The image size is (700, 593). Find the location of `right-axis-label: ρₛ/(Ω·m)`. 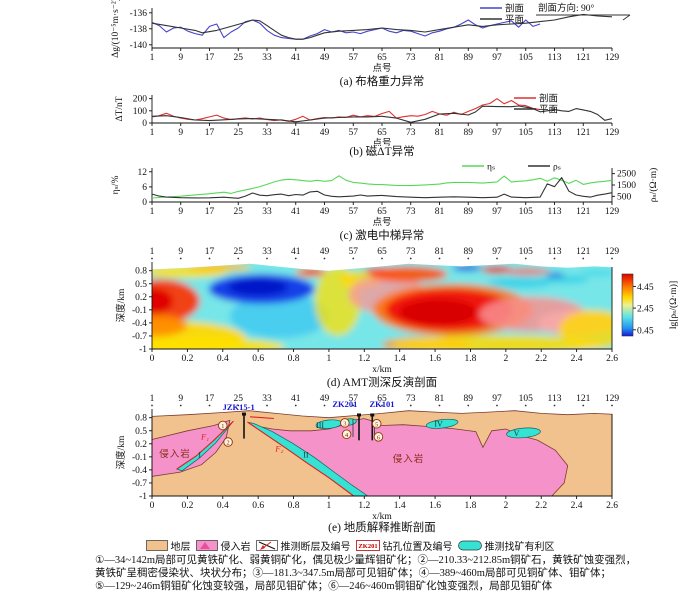

right-axis-label: ρₛ/(Ω·m) is located at coordinates (653, 185).